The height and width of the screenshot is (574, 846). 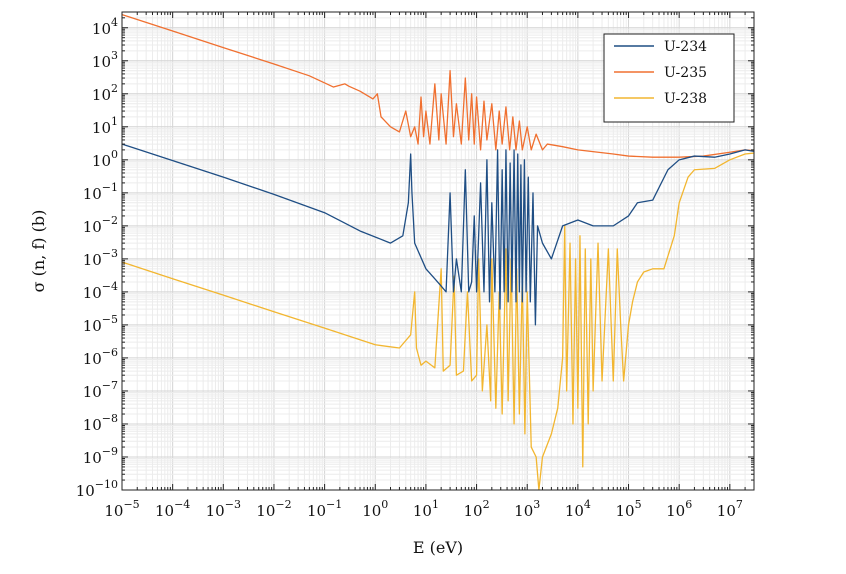 I want to click on x-tick-label: 10⁴, so click(x=578, y=509).